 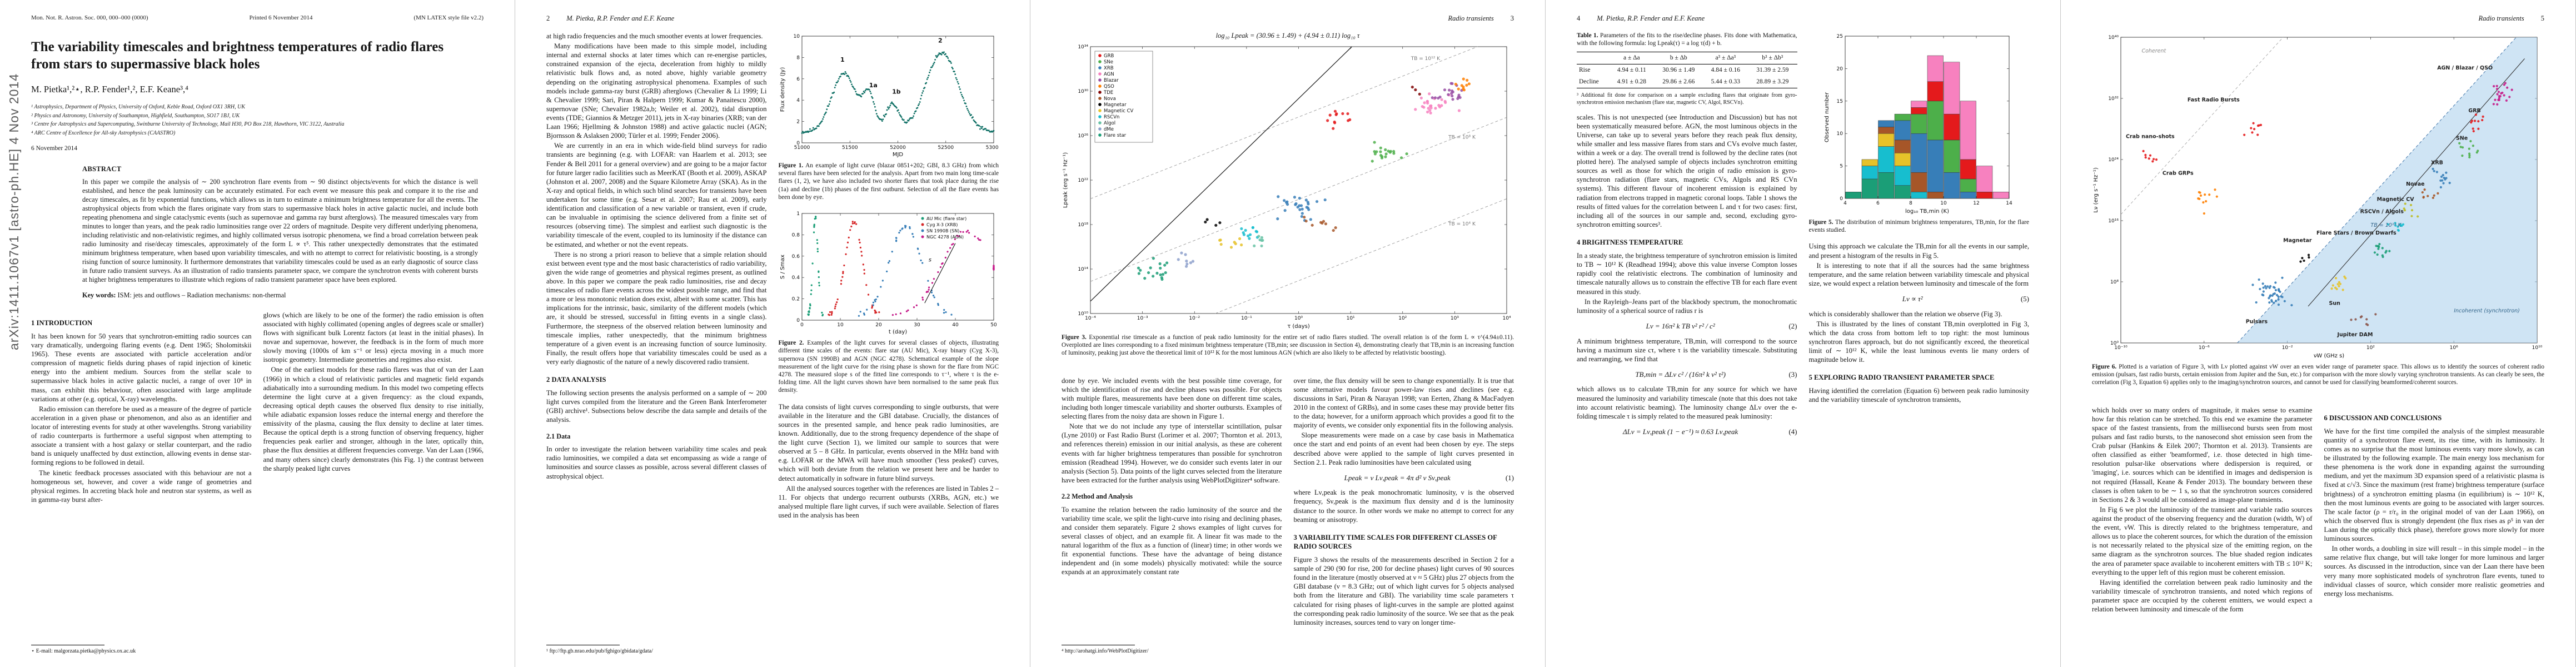 What do you see at coordinates (2465, 68) in the screenshot?
I see `svg-text: AGN / Blazar / QSO` at bounding box center [2465, 68].